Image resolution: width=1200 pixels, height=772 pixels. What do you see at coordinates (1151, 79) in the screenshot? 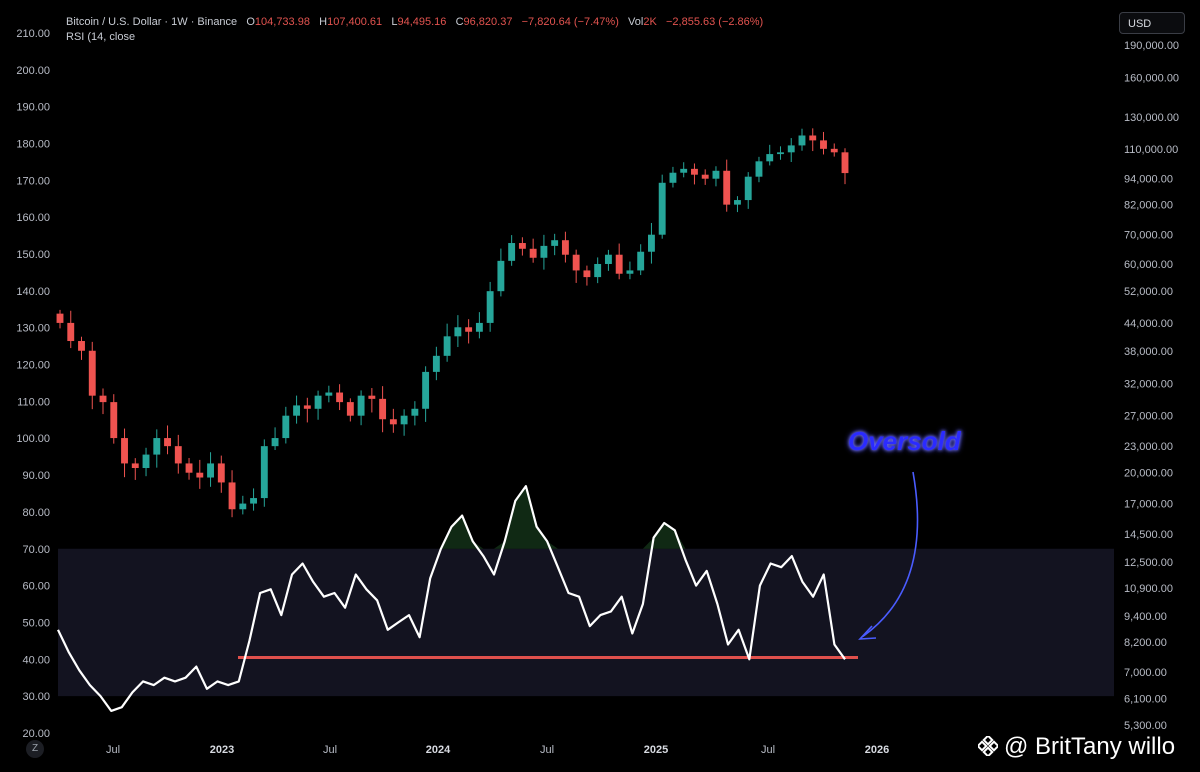
I see `right-axis-tick: 160,000.00` at bounding box center [1151, 79].